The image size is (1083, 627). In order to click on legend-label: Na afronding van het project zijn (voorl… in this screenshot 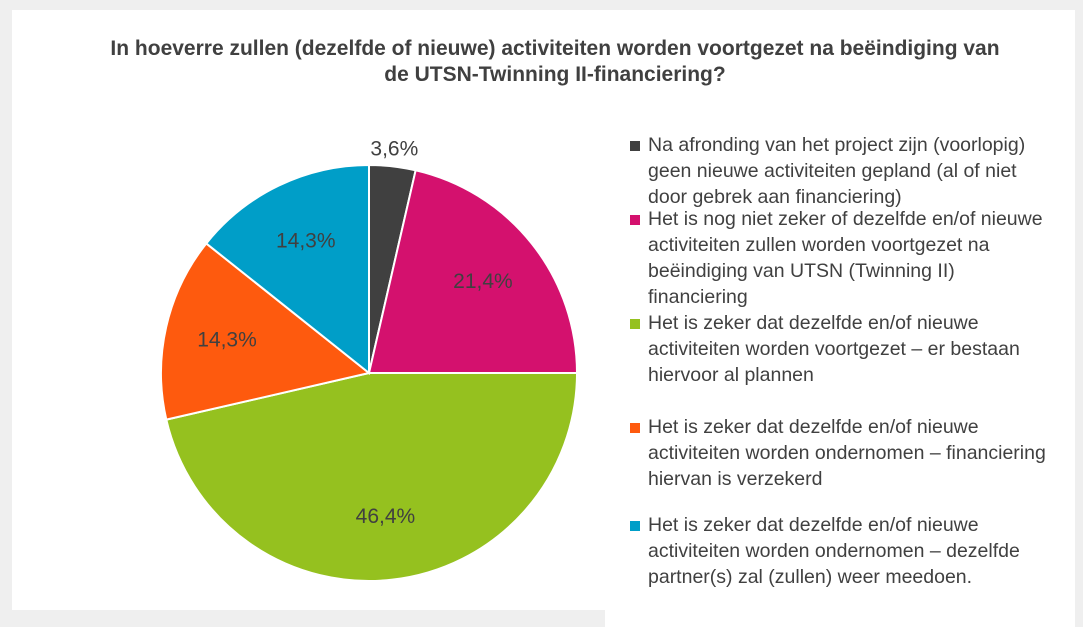, I will do `click(837, 171)`.